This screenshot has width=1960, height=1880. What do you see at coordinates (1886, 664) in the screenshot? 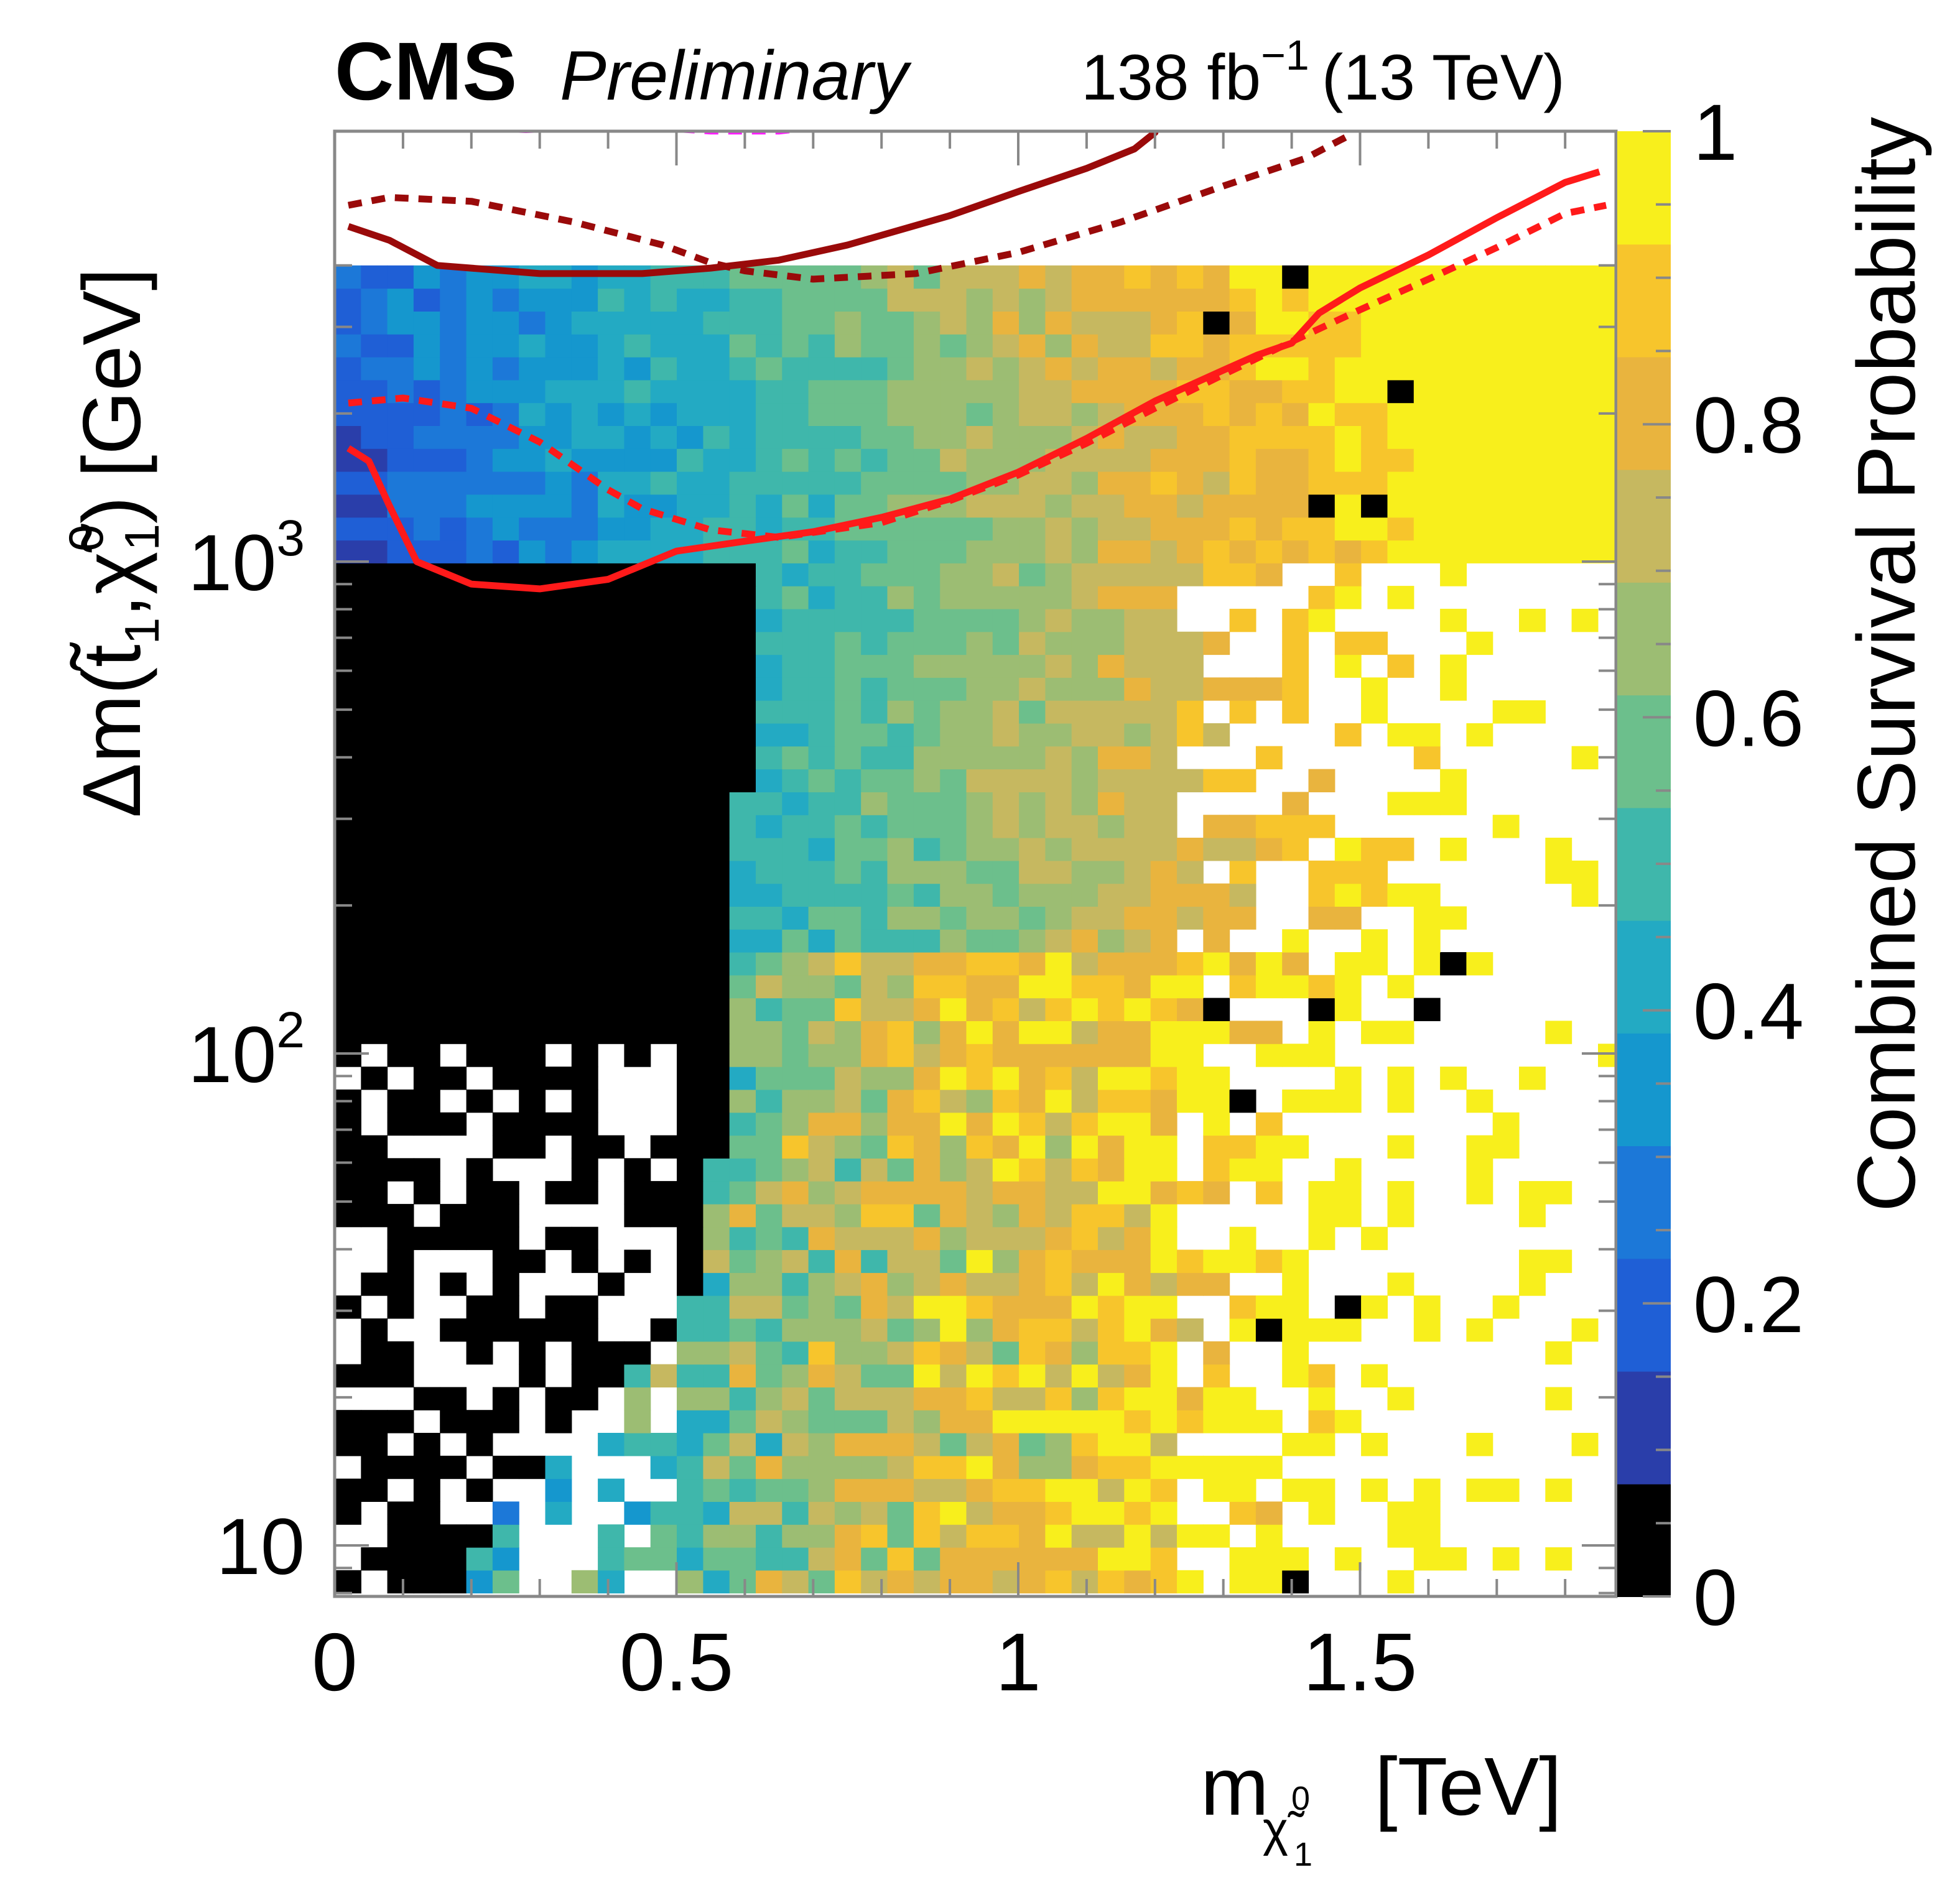
I see `z-axis-title: Combined Survival Probability` at bounding box center [1886, 664].